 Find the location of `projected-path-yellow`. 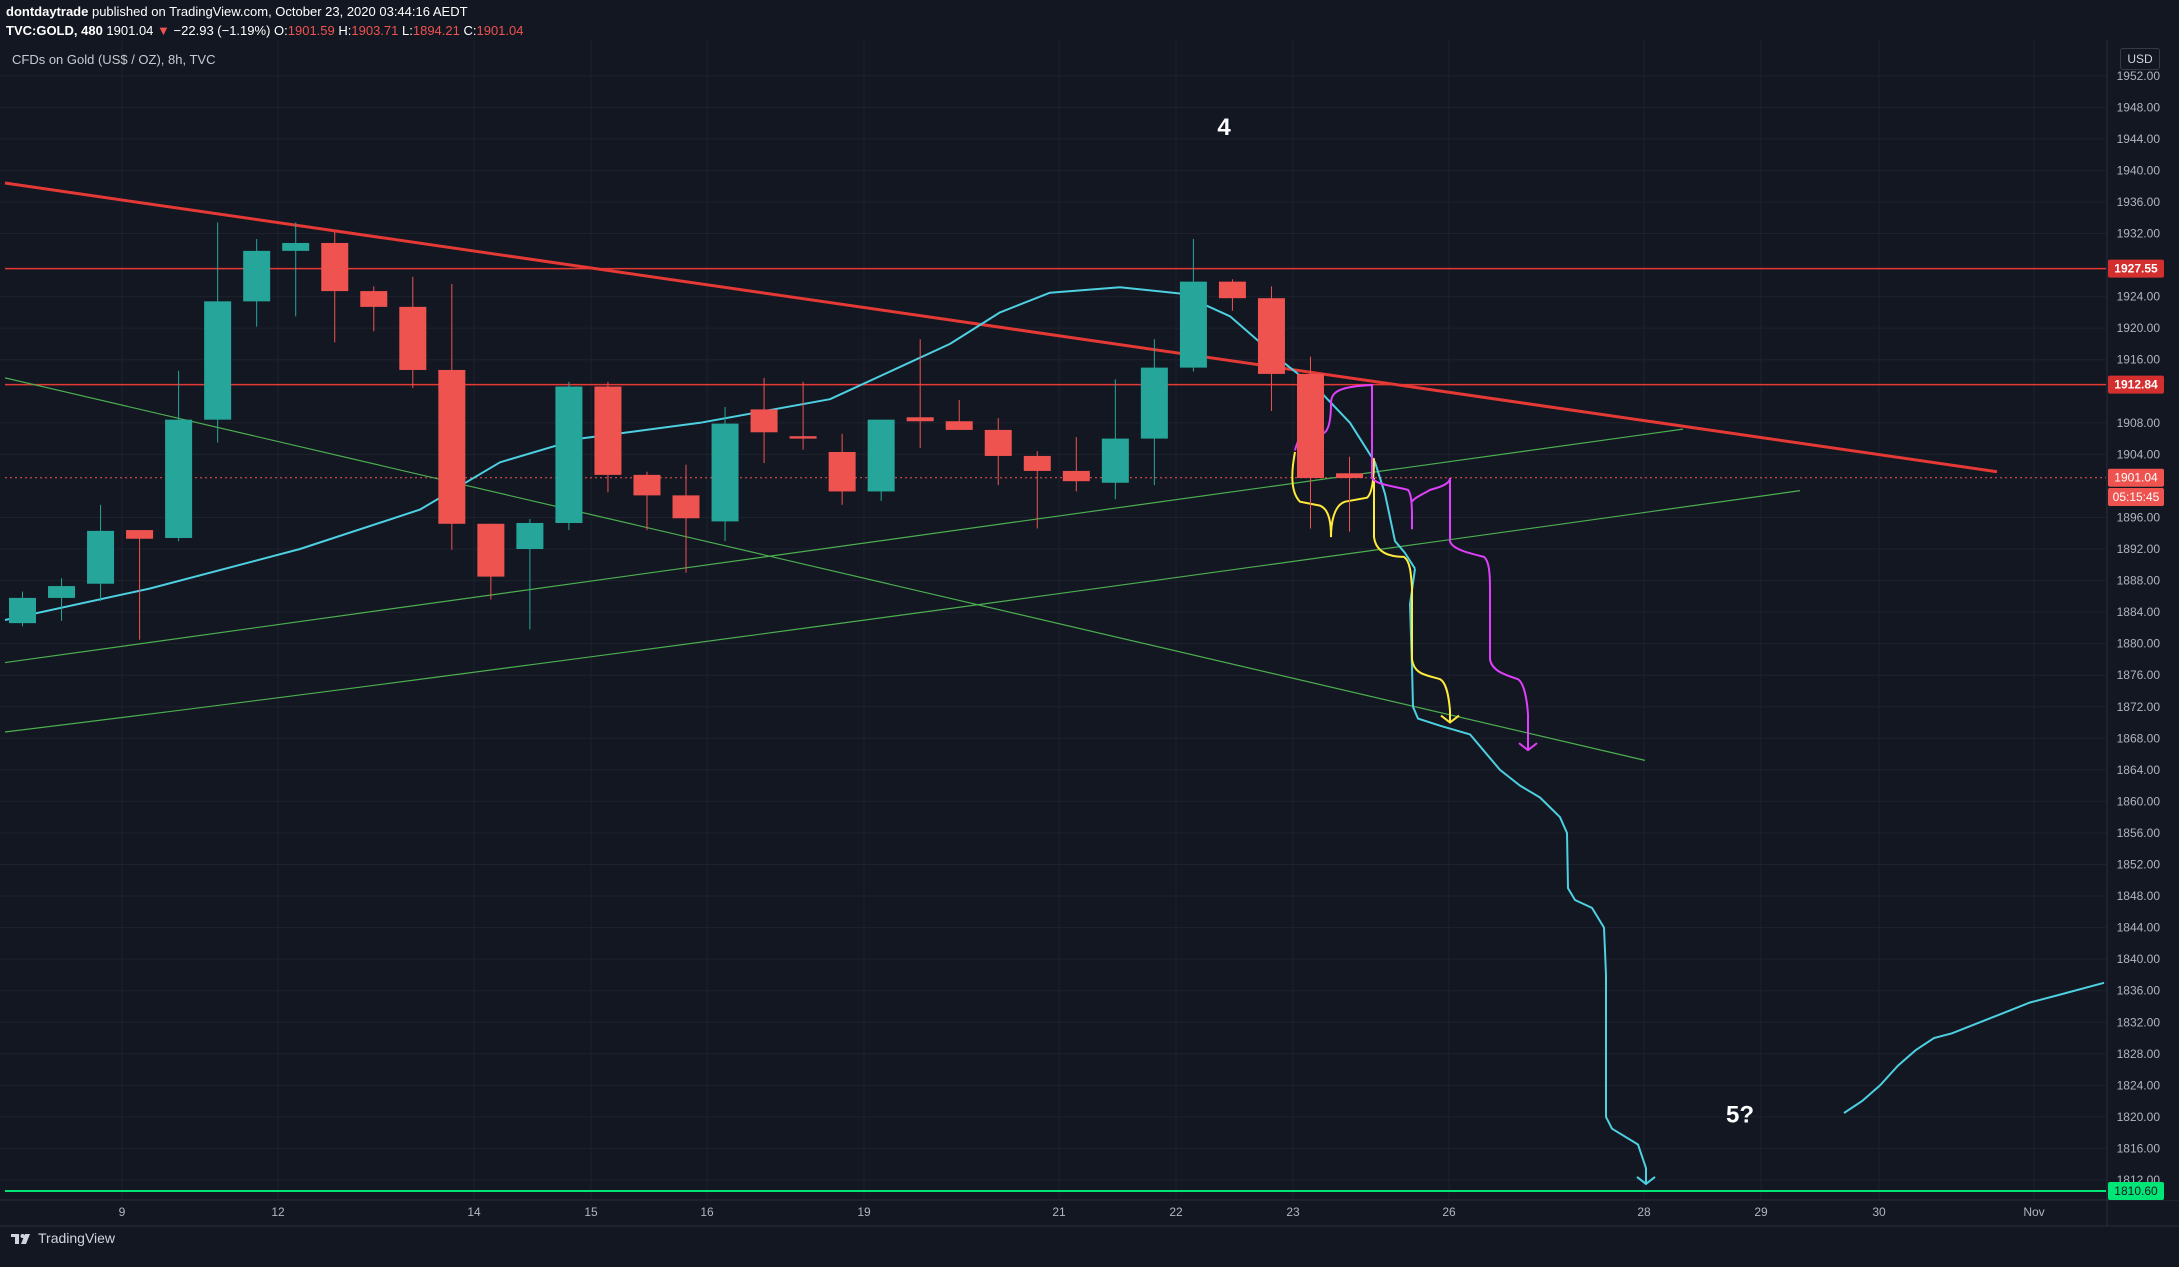

projected-path-yellow is located at coordinates (1371, 587).